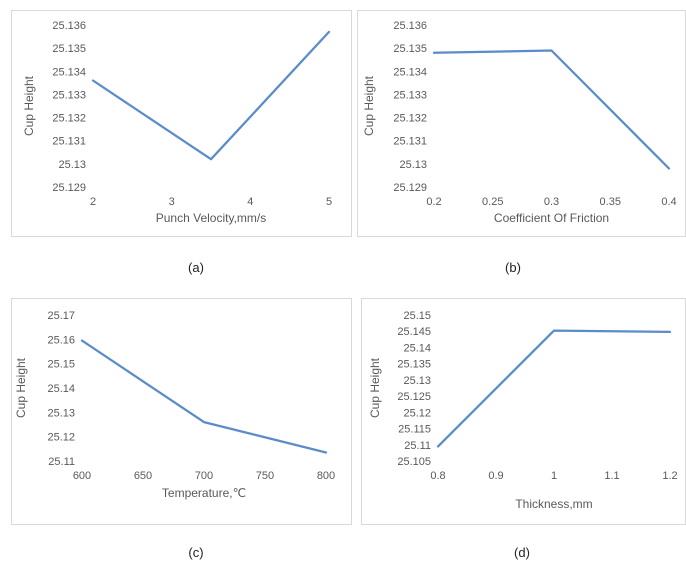 The height and width of the screenshot is (567, 686). I want to click on y-axis-title-d: Cup Height, so click(375, 387).